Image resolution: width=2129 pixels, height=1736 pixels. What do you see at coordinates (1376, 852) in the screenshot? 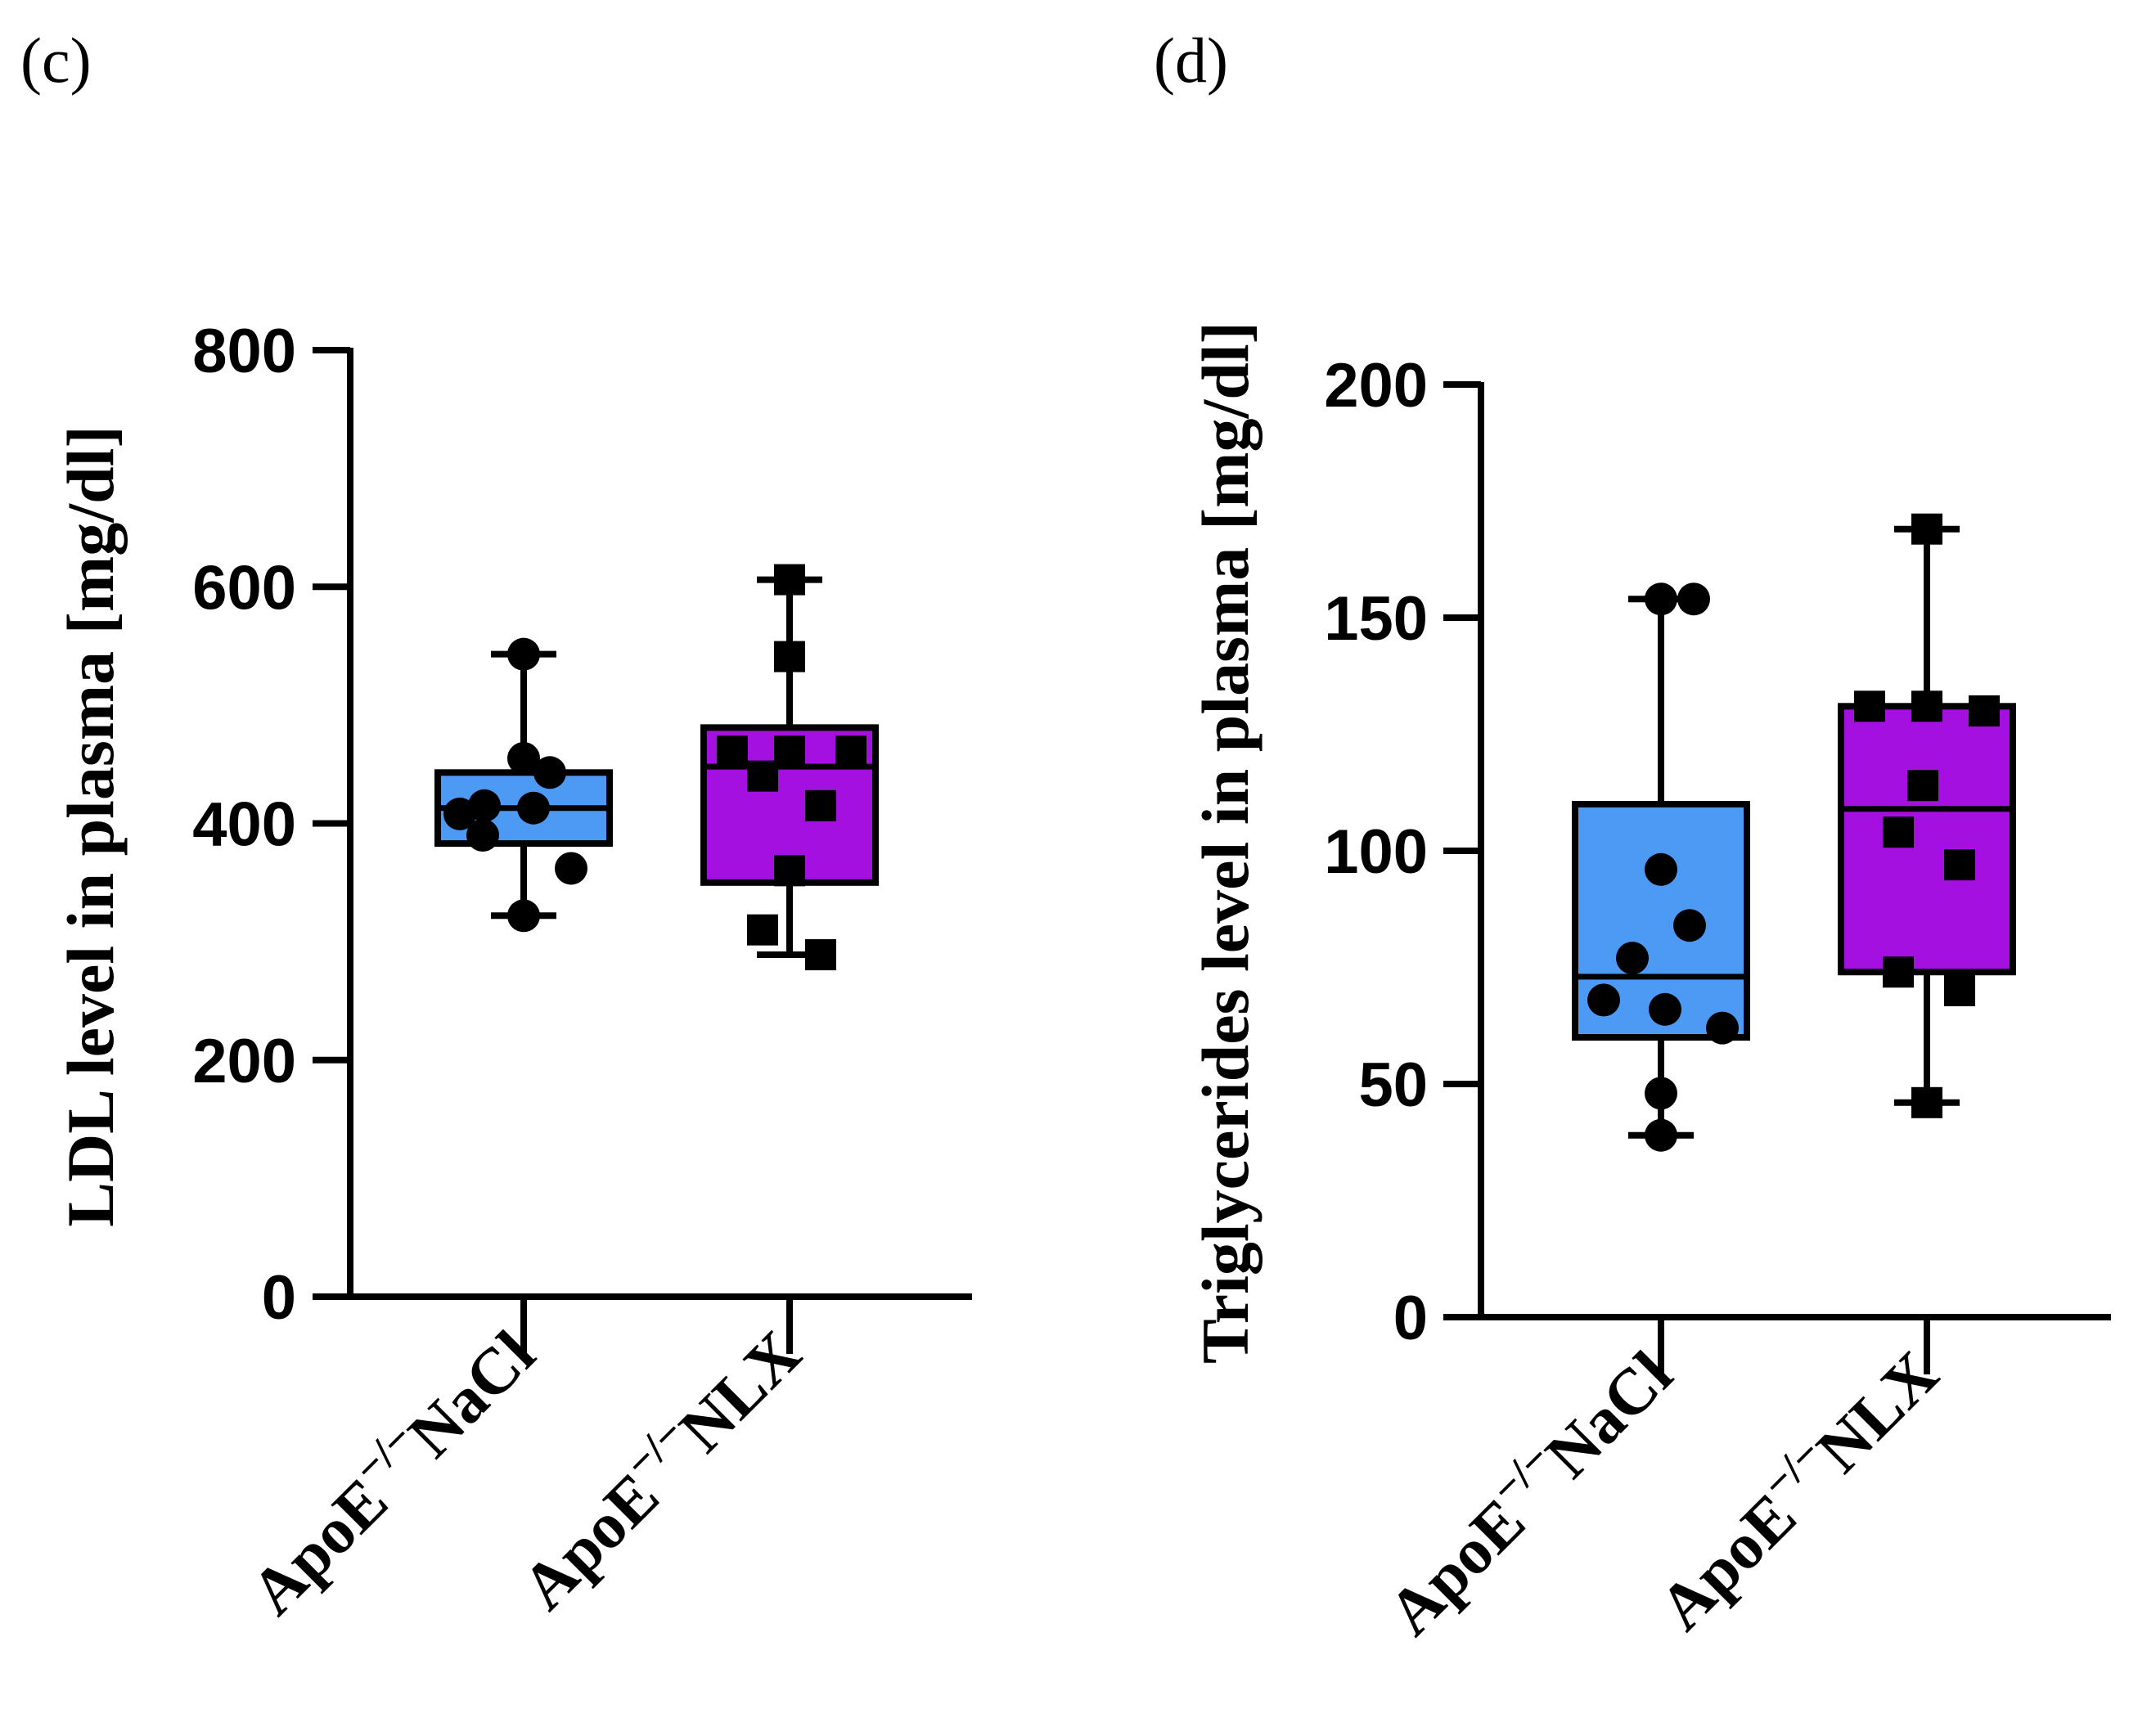
I see `y-tick-label: 100` at bounding box center [1376, 852].